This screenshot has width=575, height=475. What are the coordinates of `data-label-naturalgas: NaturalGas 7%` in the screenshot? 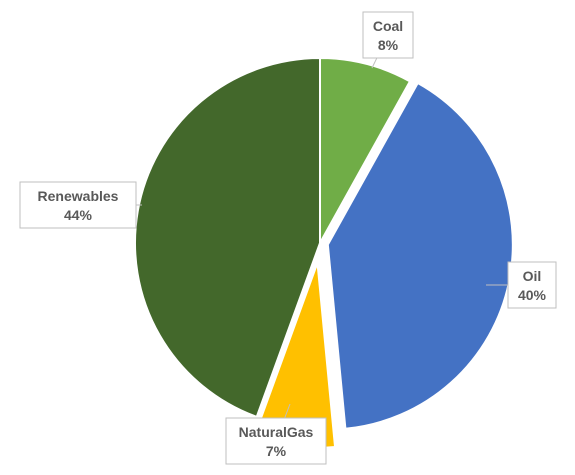 It's located at (276, 441).